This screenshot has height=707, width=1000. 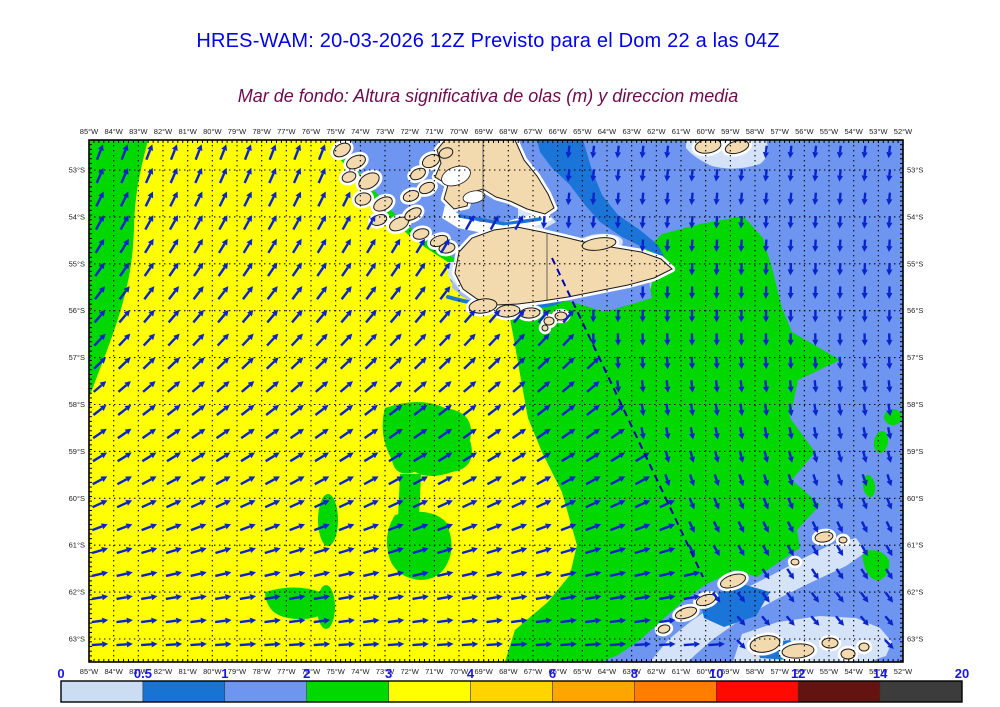 I want to click on inland-water, so click(x=474, y=197).